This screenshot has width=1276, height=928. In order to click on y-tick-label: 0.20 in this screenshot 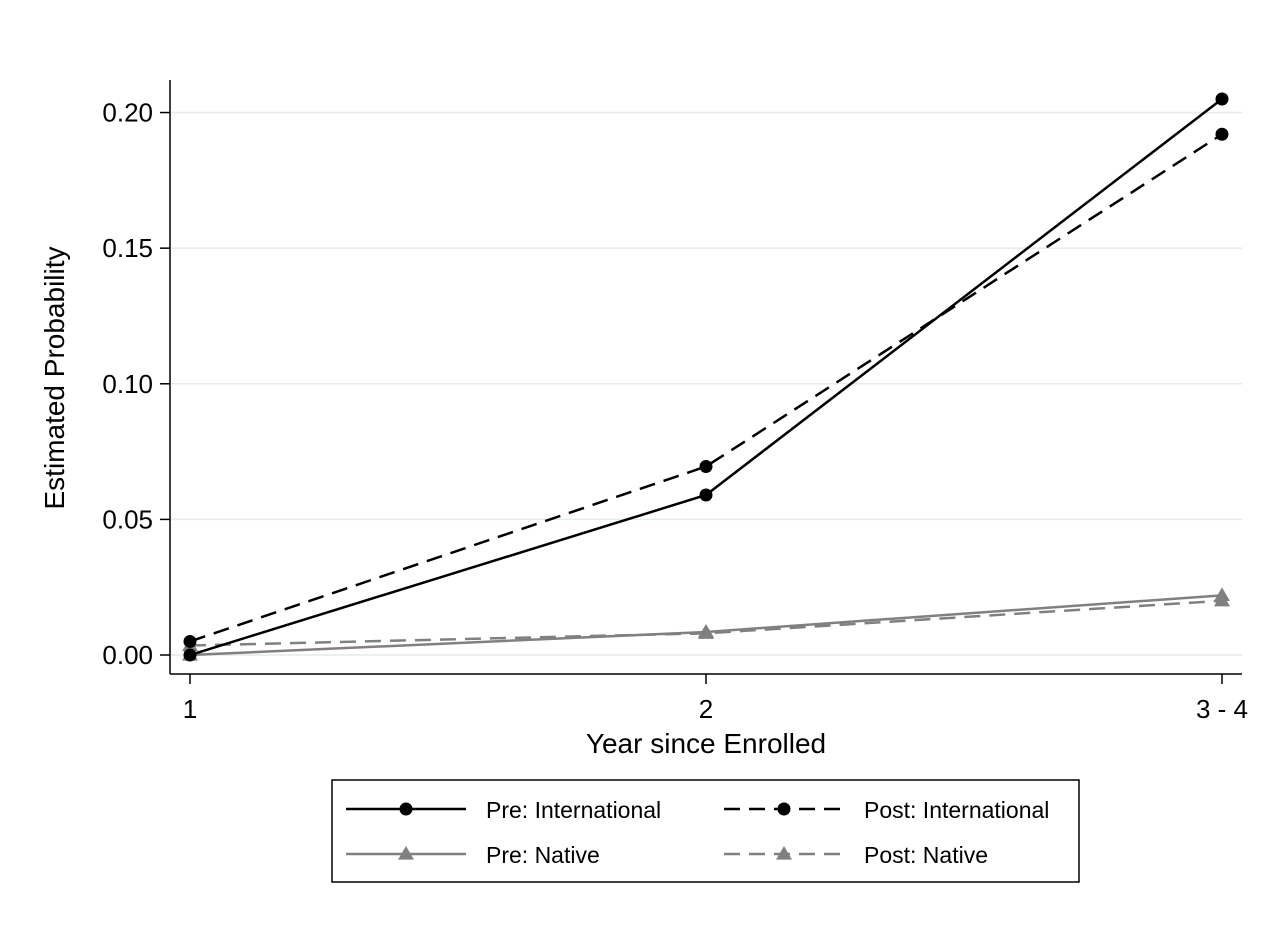, I will do `click(127, 113)`.